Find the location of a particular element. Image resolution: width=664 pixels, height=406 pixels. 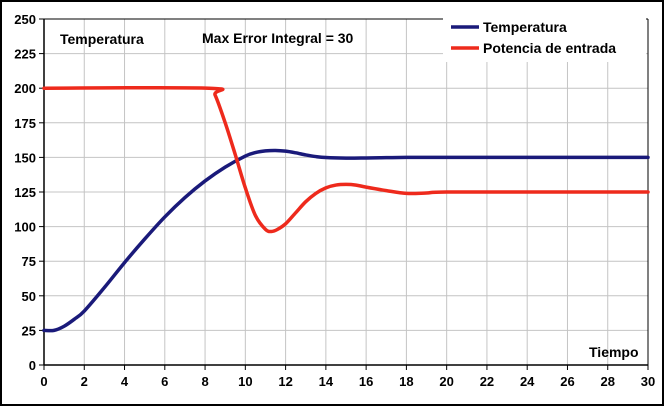

x-tick-labels: 0 2 4 6 8 10 12 14 16 18 20 22 24 26 28 30 is located at coordinates (347, 377).